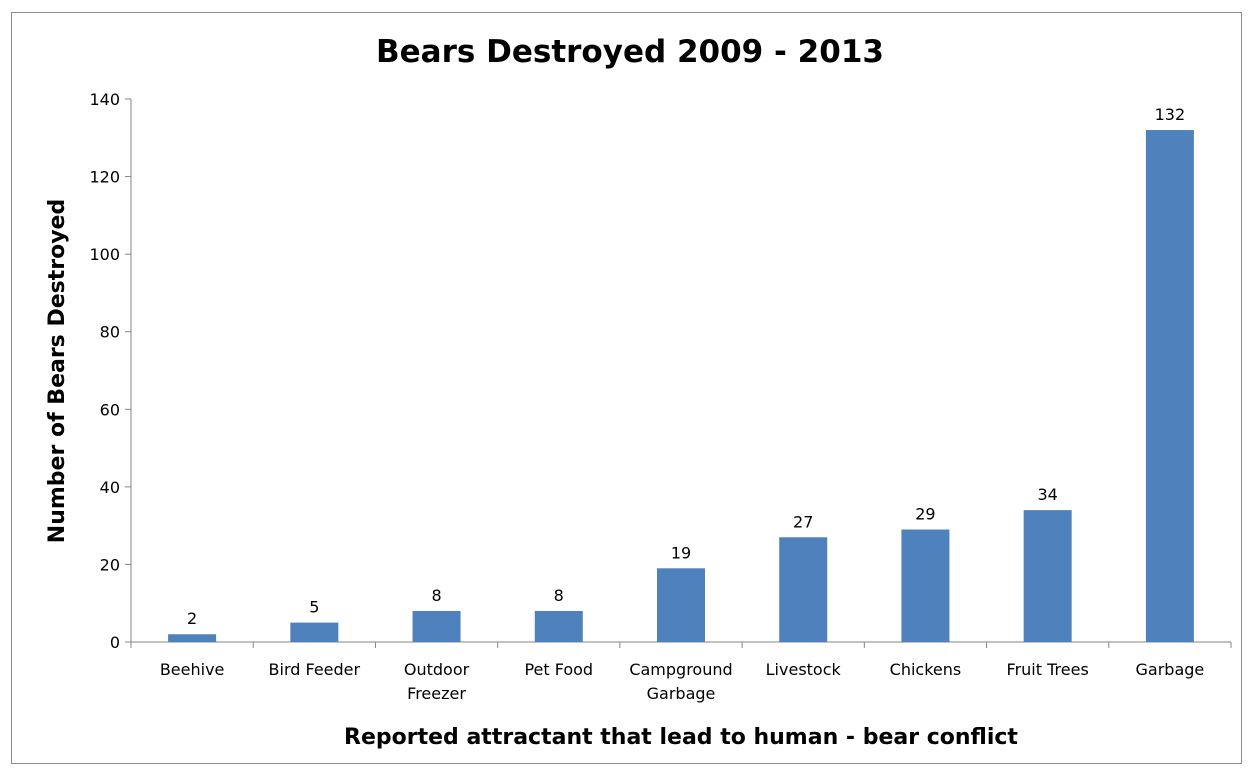  What do you see at coordinates (104, 99) in the screenshot?
I see `y-tick-label: 140` at bounding box center [104, 99].